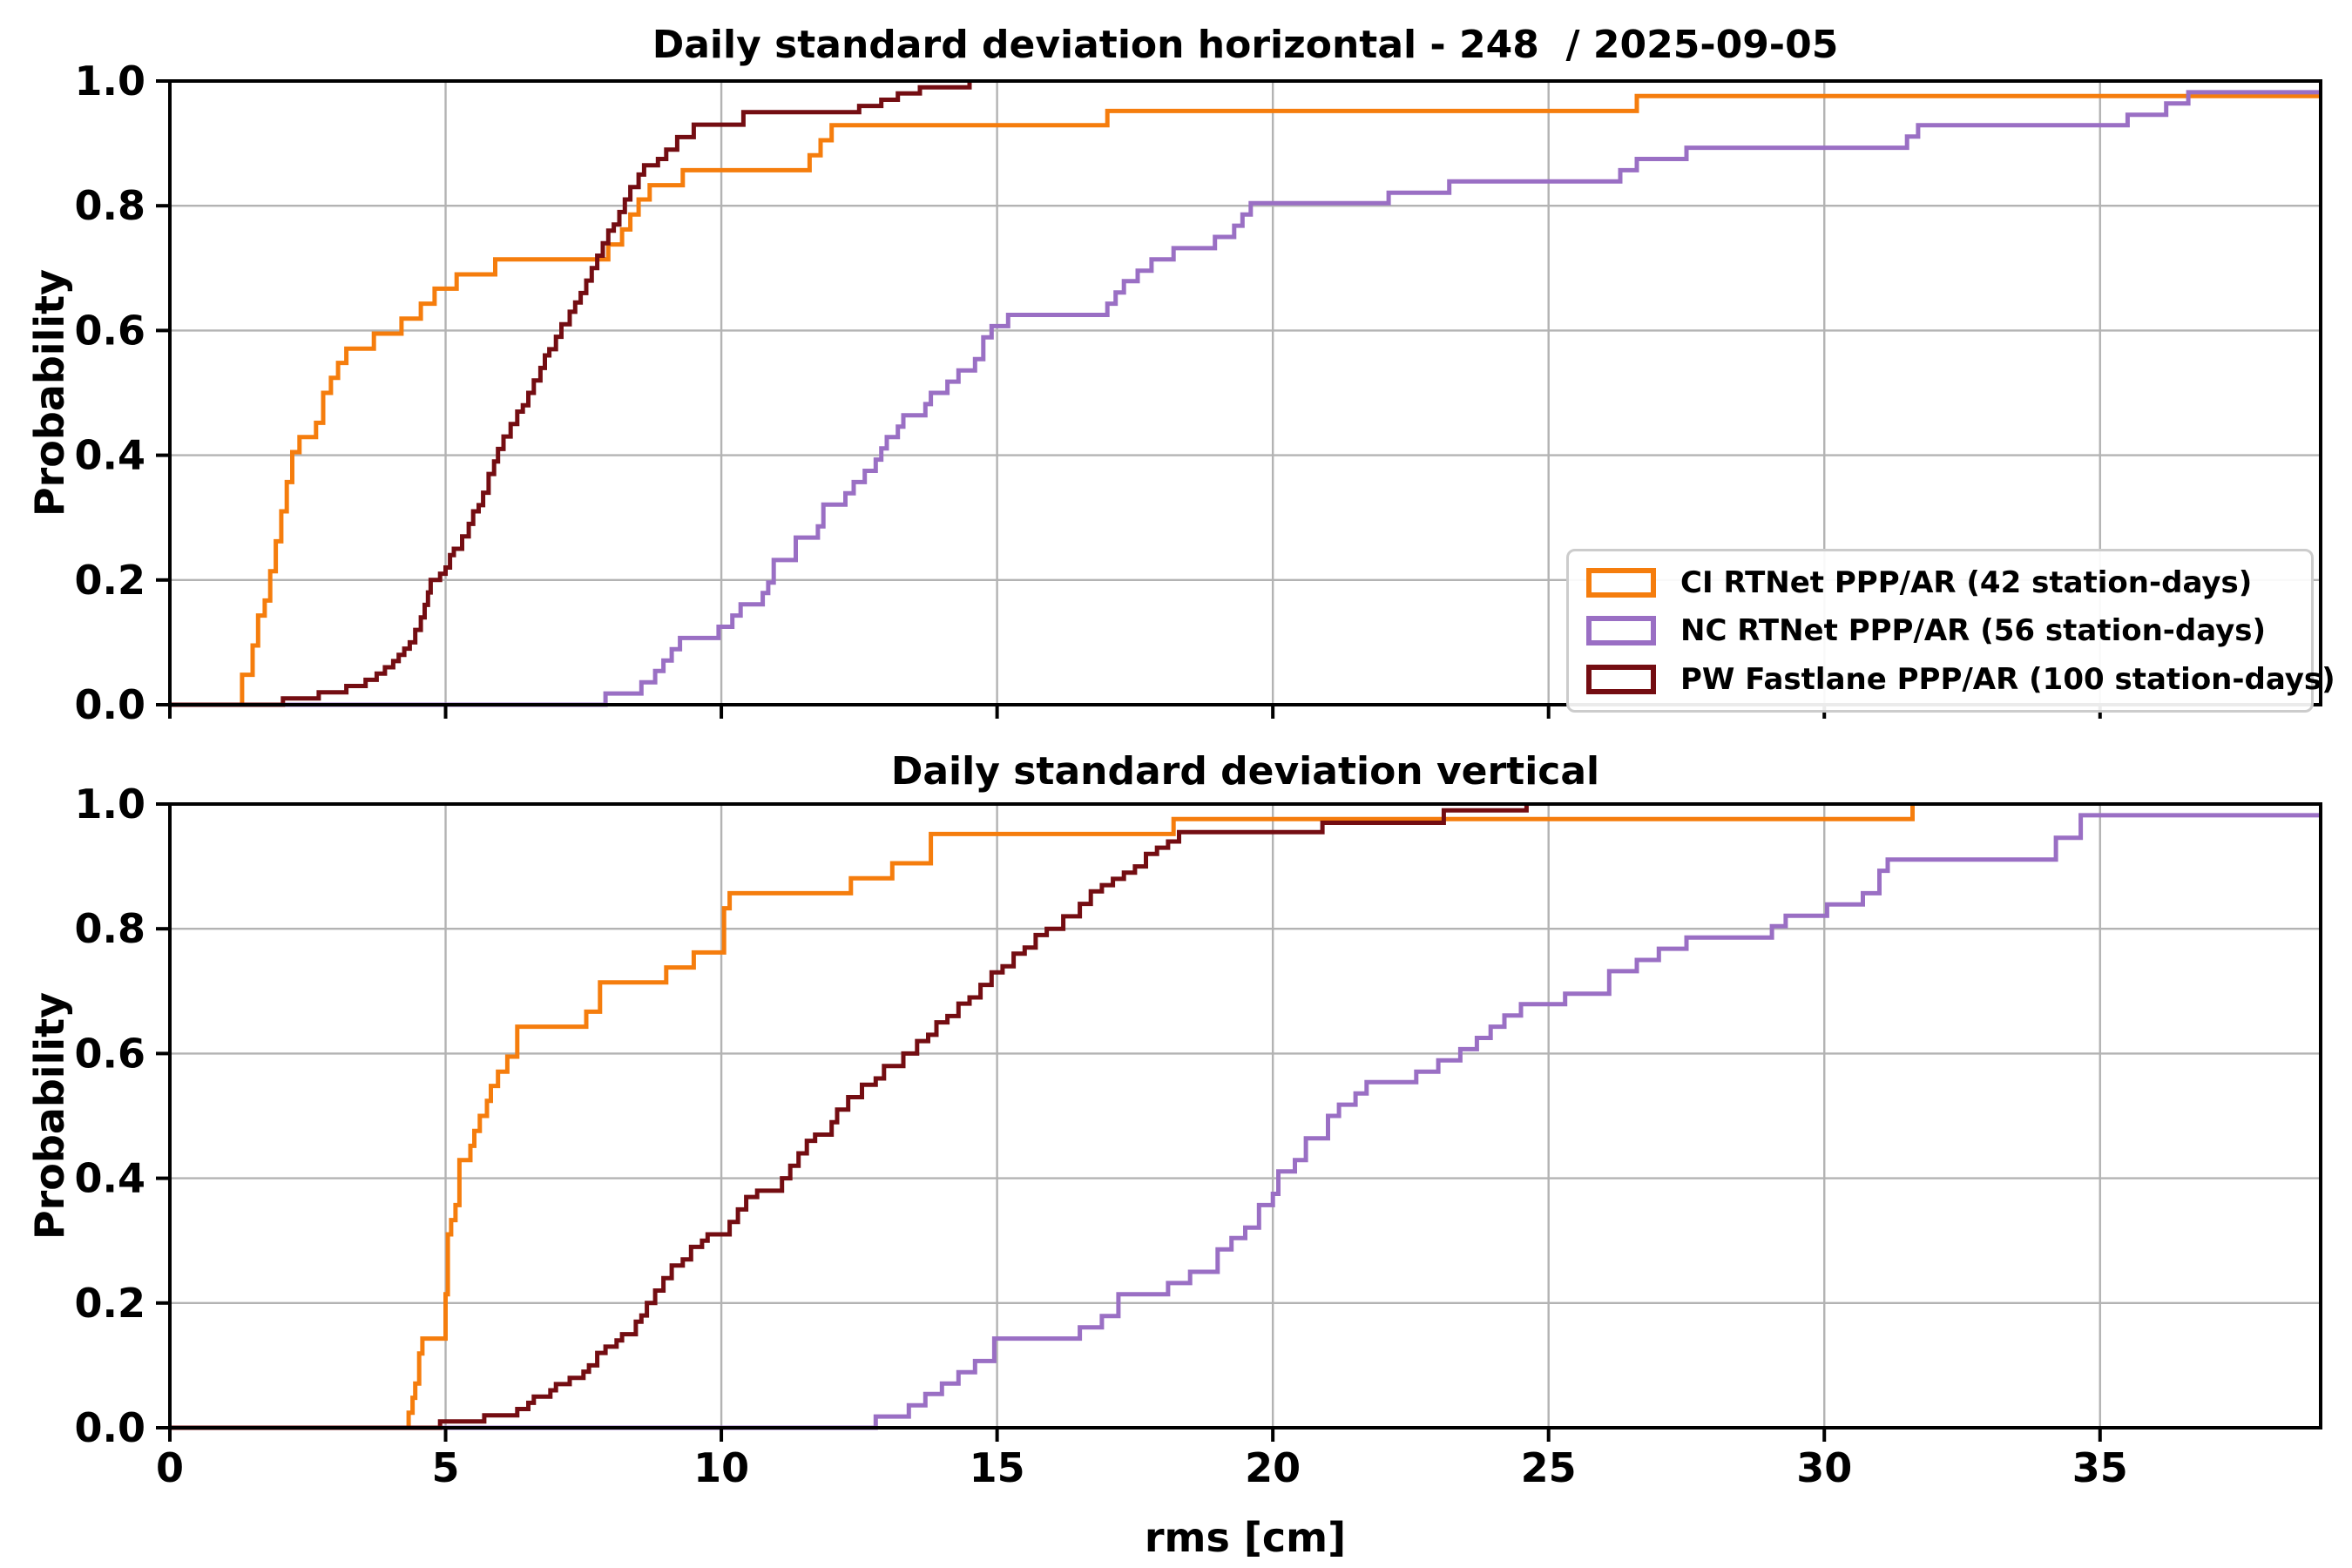 This screenshot has width=2352, height=1568. Describe the element at coordinates (2008, 679) in the screenshot. I see `legend-label-pw: PW Fastlane PPP/AR (100 station-days)` at that location.